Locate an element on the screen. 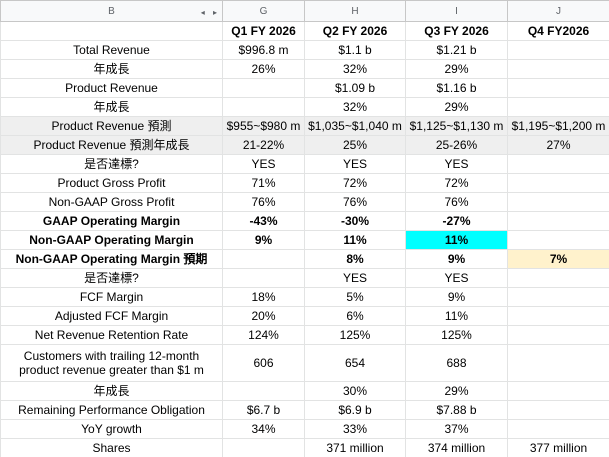  collapse-arrows-icon: ◂ ▸ is located at coordinates (210, 12).